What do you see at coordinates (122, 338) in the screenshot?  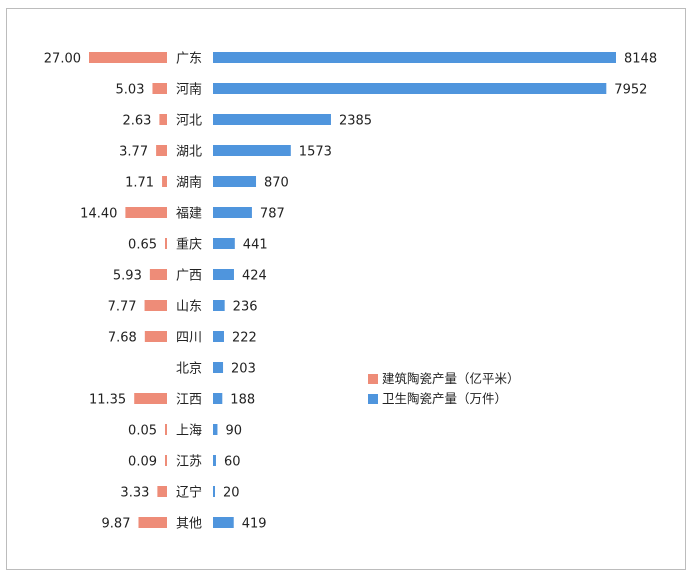 I see `building-ceramics-value: 7.68` at bounding box center [122, 338].